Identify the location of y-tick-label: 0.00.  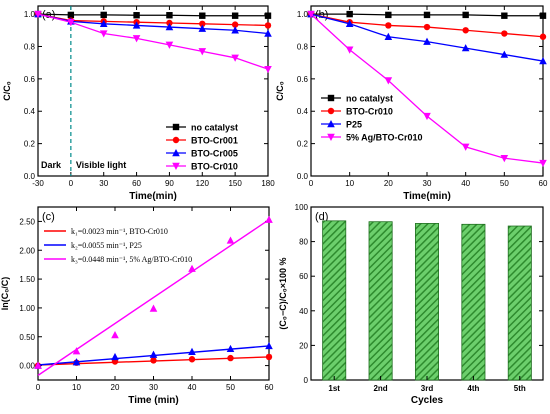
(27, 366).